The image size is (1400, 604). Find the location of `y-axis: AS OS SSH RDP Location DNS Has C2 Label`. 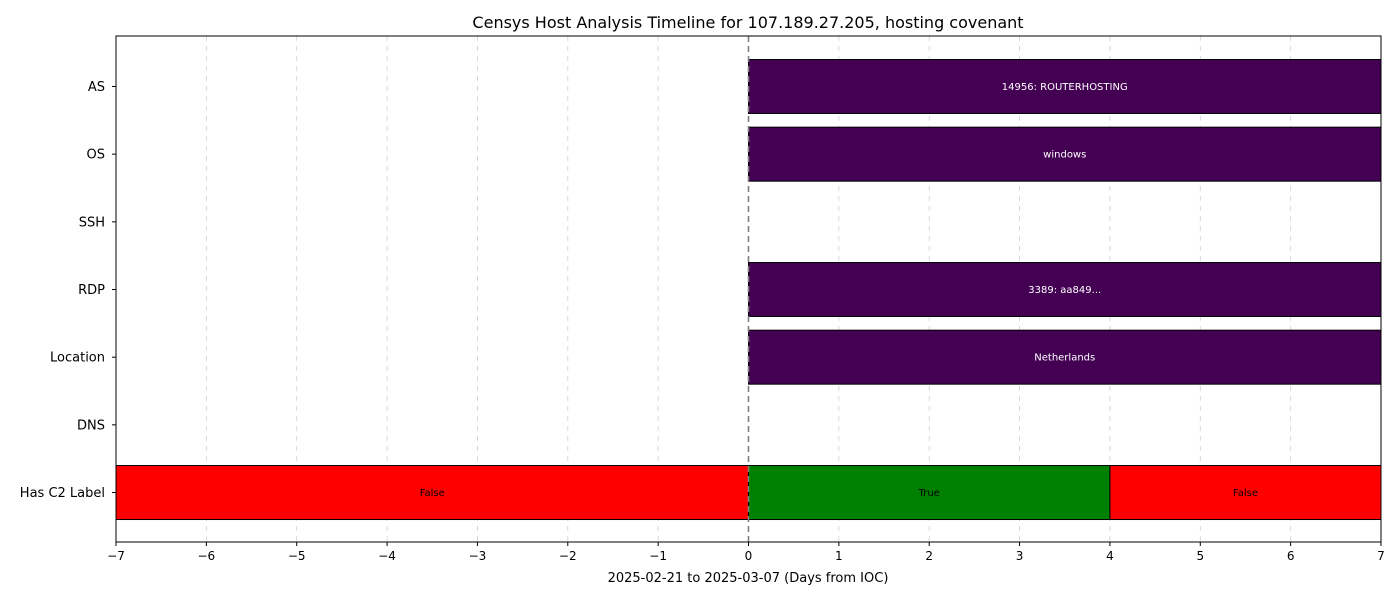

y-axis: AS OS SSH RDP Location DNS Has C2 Label is located at coordinates (68, 290).